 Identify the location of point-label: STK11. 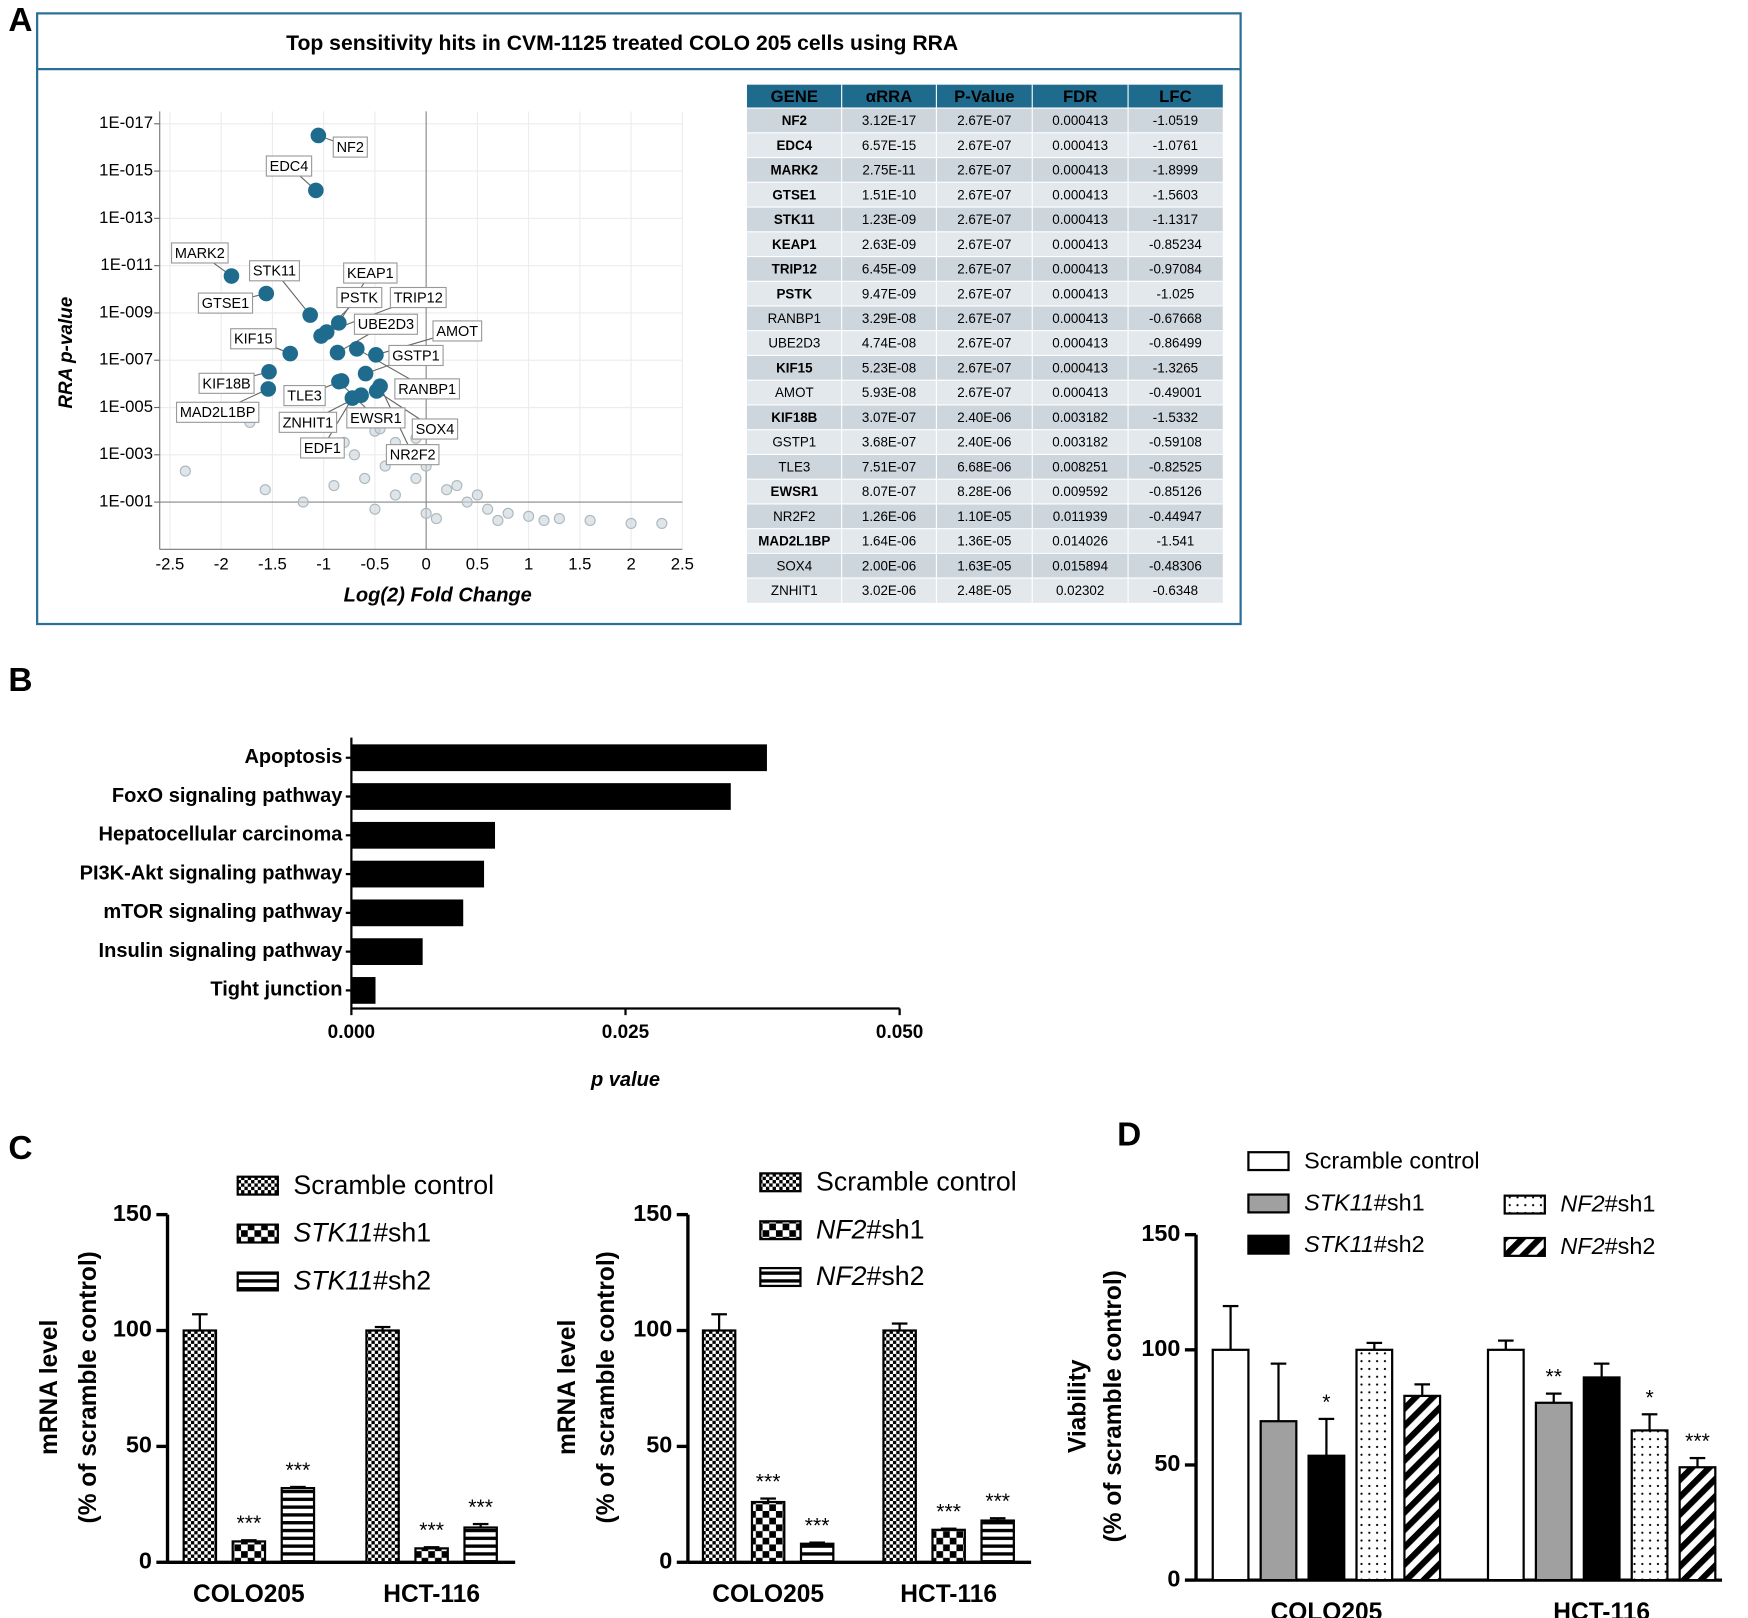
(274, 272).